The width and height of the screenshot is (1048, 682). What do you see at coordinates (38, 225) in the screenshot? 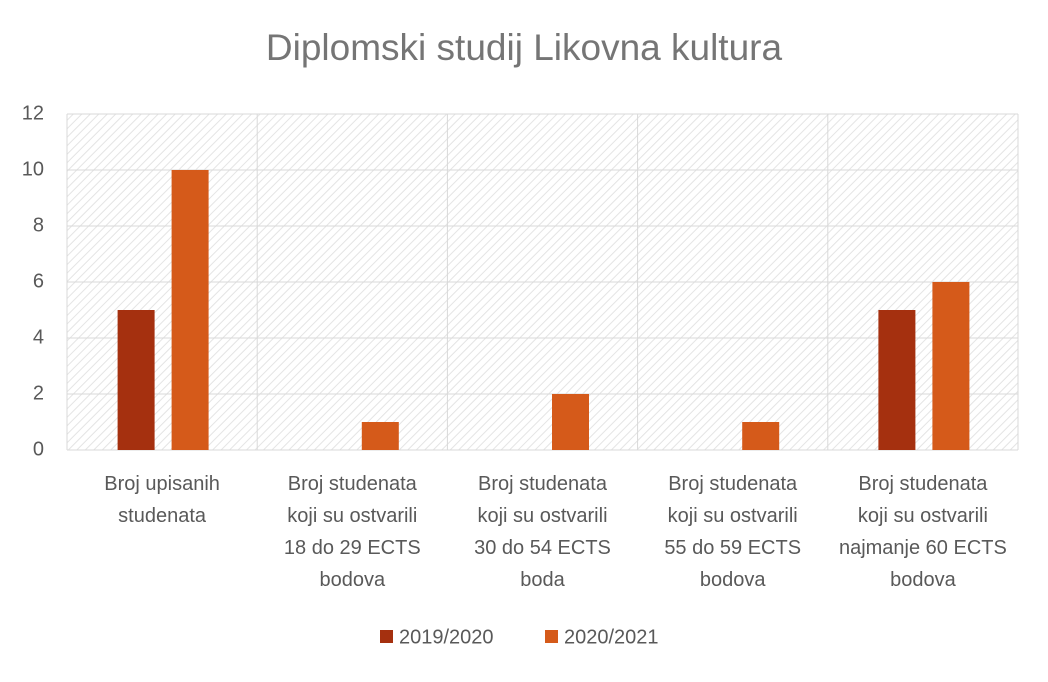
I see `y-tick-label: 8` at bounding box center [38, 225].